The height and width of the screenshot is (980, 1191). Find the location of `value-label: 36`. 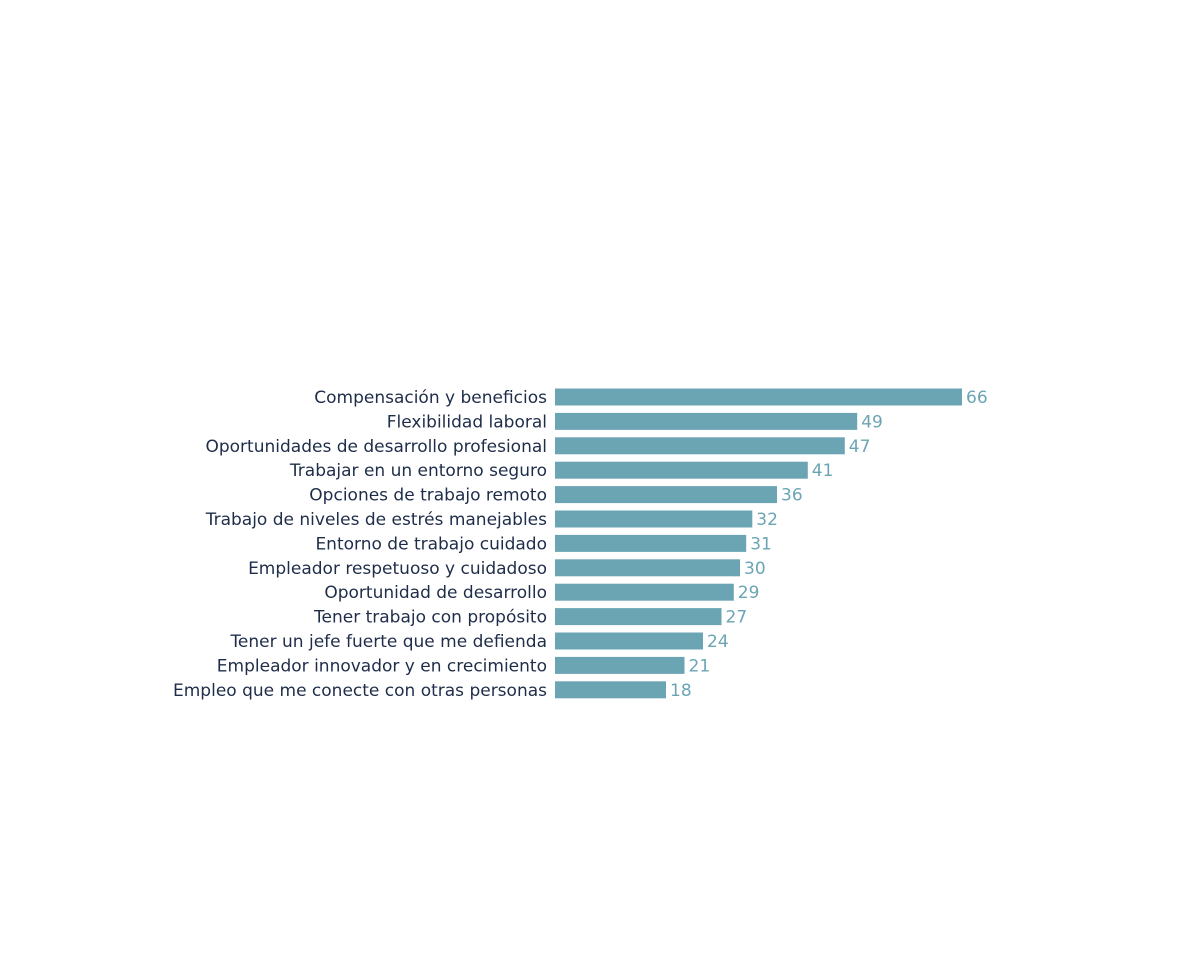

value-label: 36 is located at coordinates (792, 496).